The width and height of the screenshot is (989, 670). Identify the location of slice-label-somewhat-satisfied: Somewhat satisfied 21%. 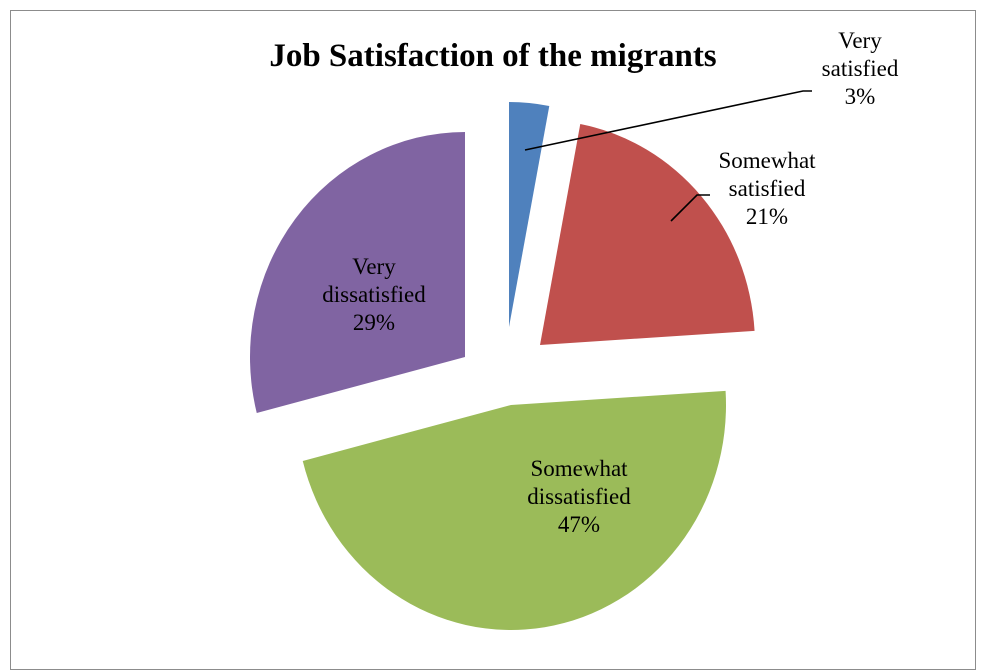
(767, 188).